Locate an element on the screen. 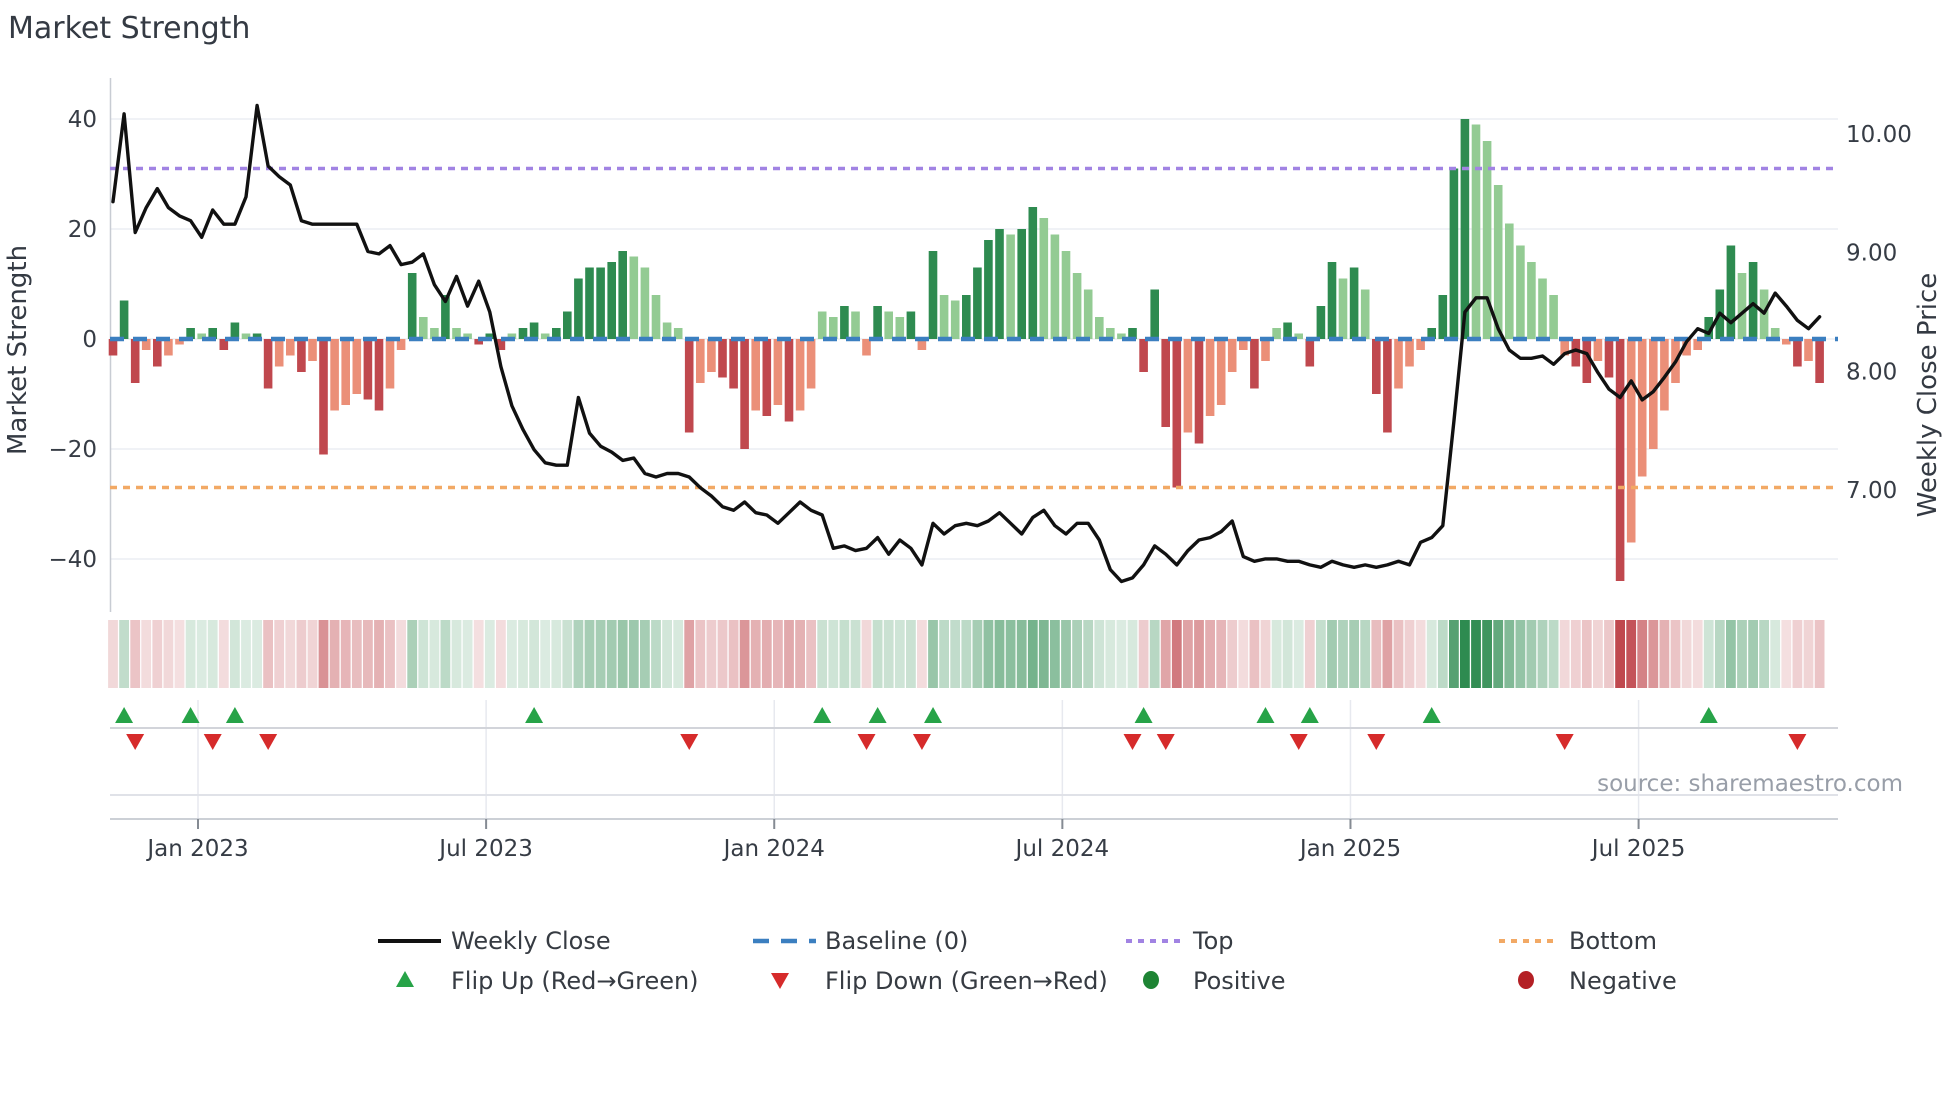  legend-baseline-label: Baseline (0) is located at coordinates (896, 941).